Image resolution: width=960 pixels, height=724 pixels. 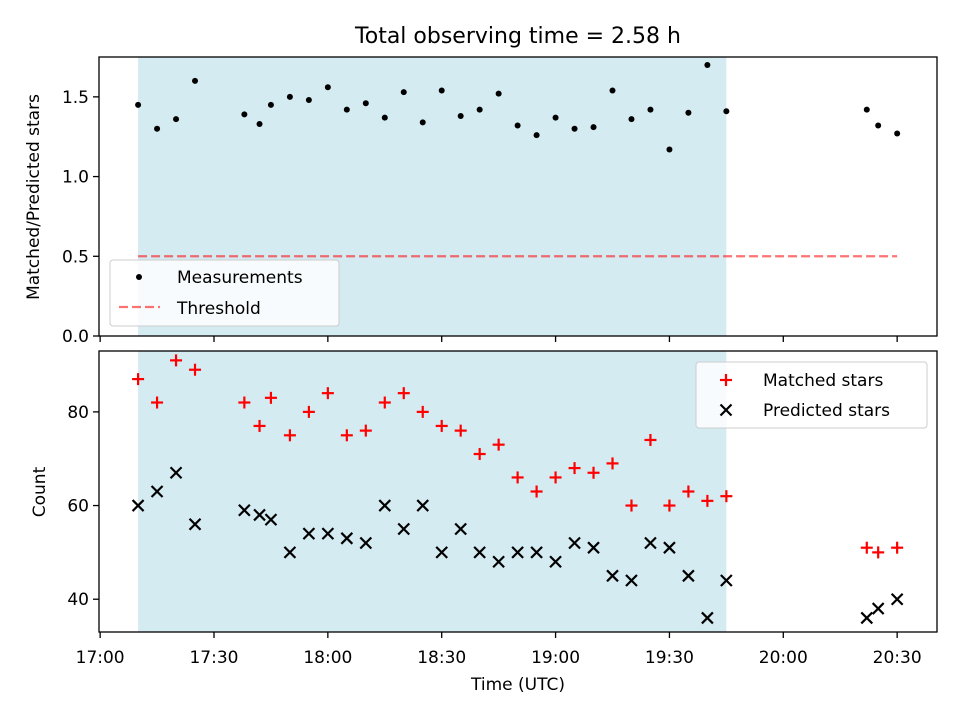 What do you see at coordinates (517, 36) in the screenshot?
I see `chart-title: Total observing time = 2.58 h` at bounding box center [517, 36].